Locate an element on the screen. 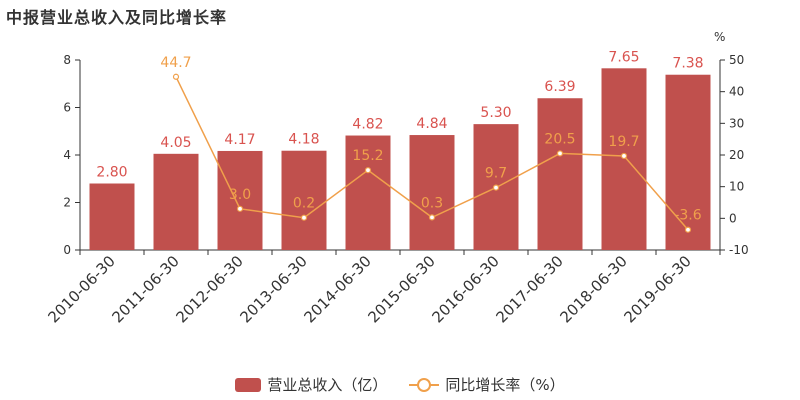 The width and height of the screenshot is (800, 400). growth-data-label: -3.6 is located at coordinates (687, 216).